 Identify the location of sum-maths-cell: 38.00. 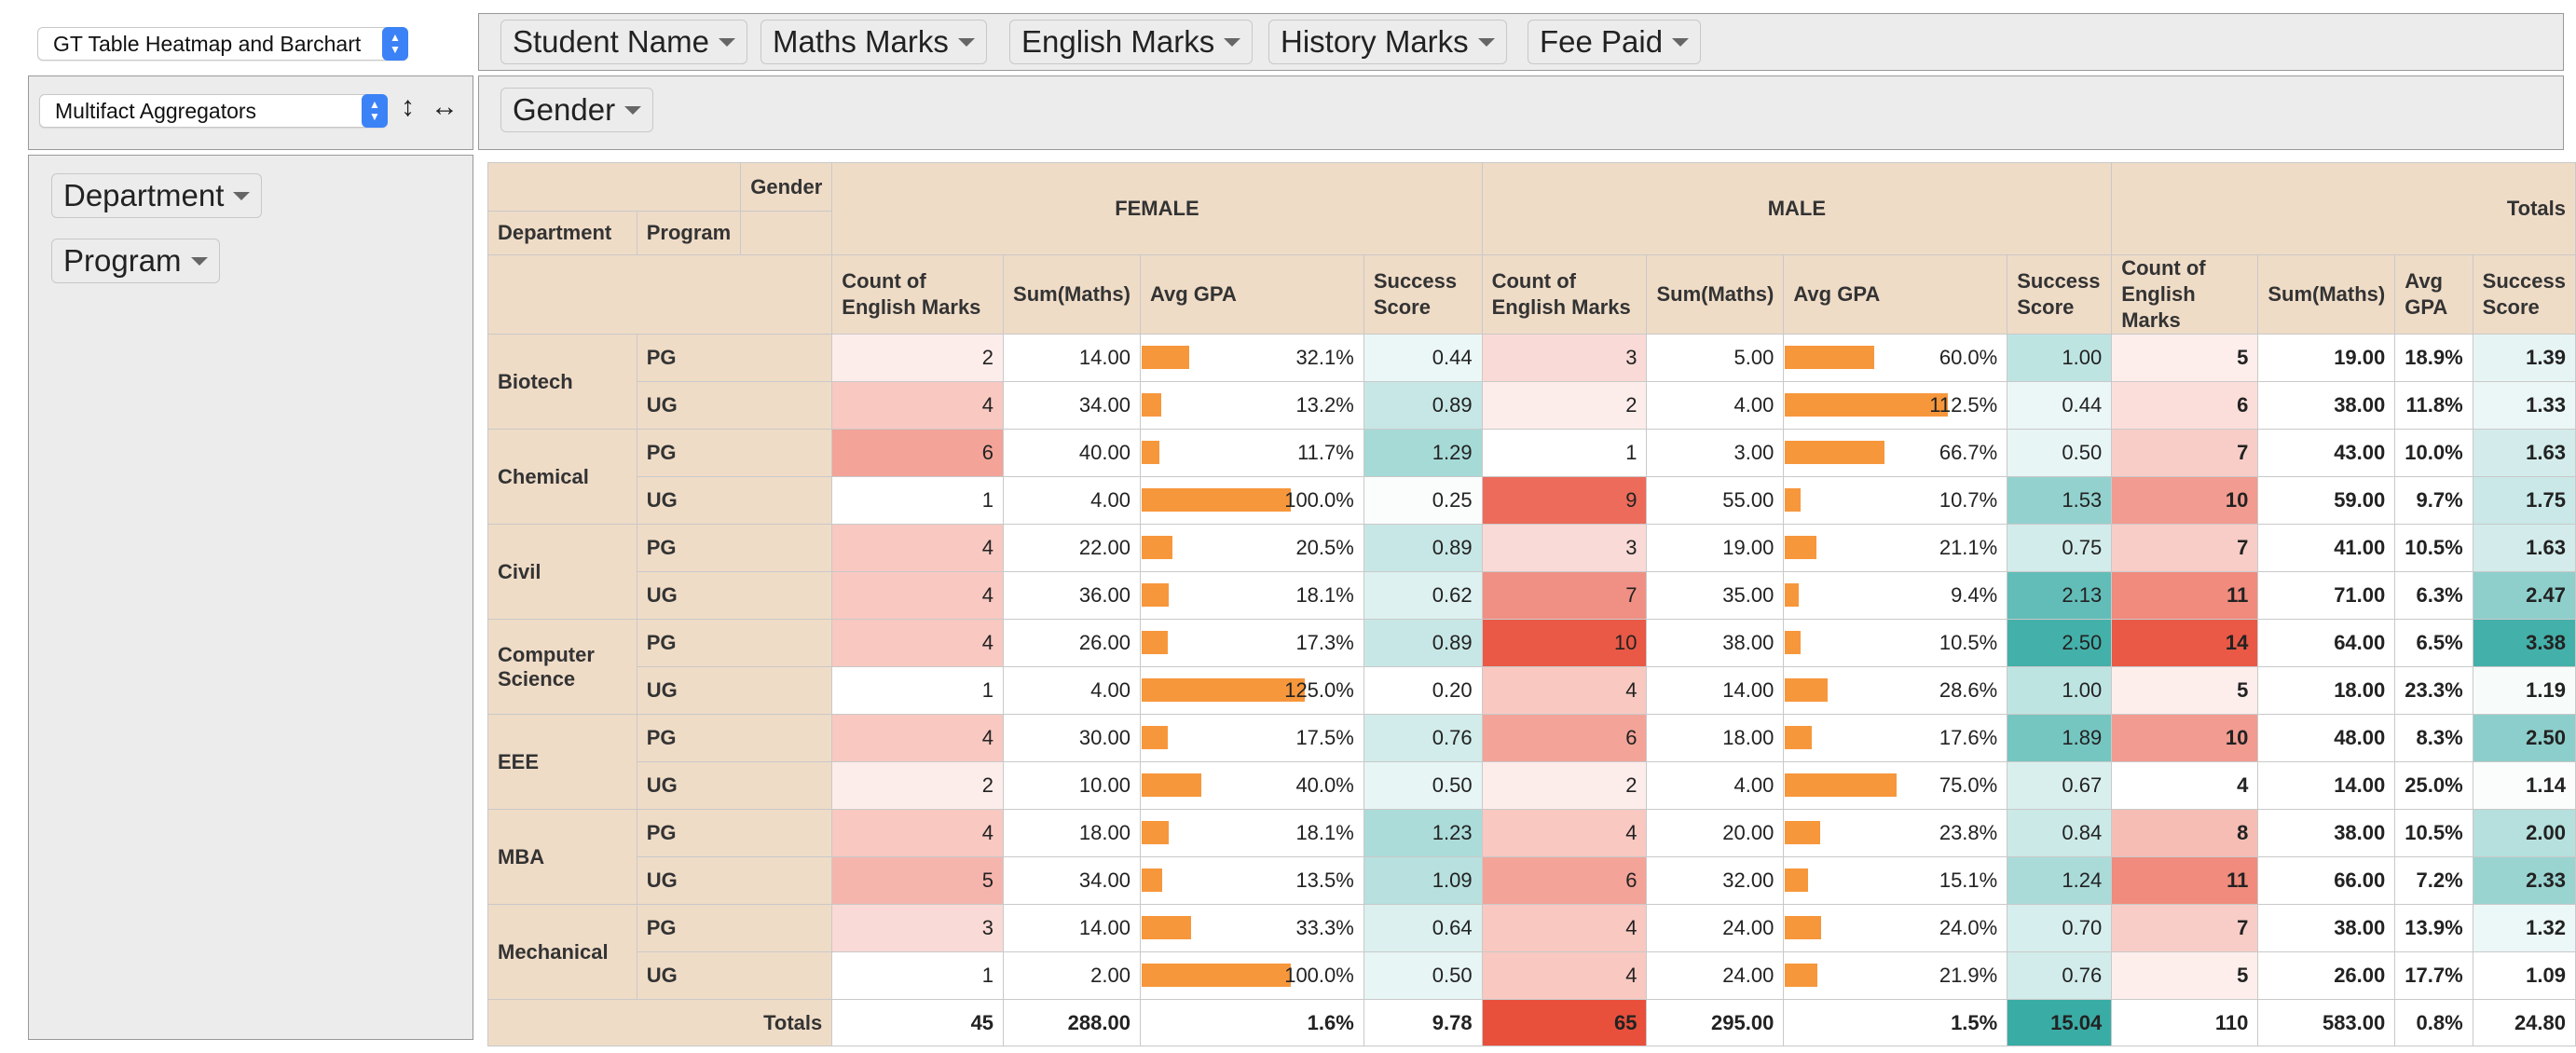
(2326, 928).